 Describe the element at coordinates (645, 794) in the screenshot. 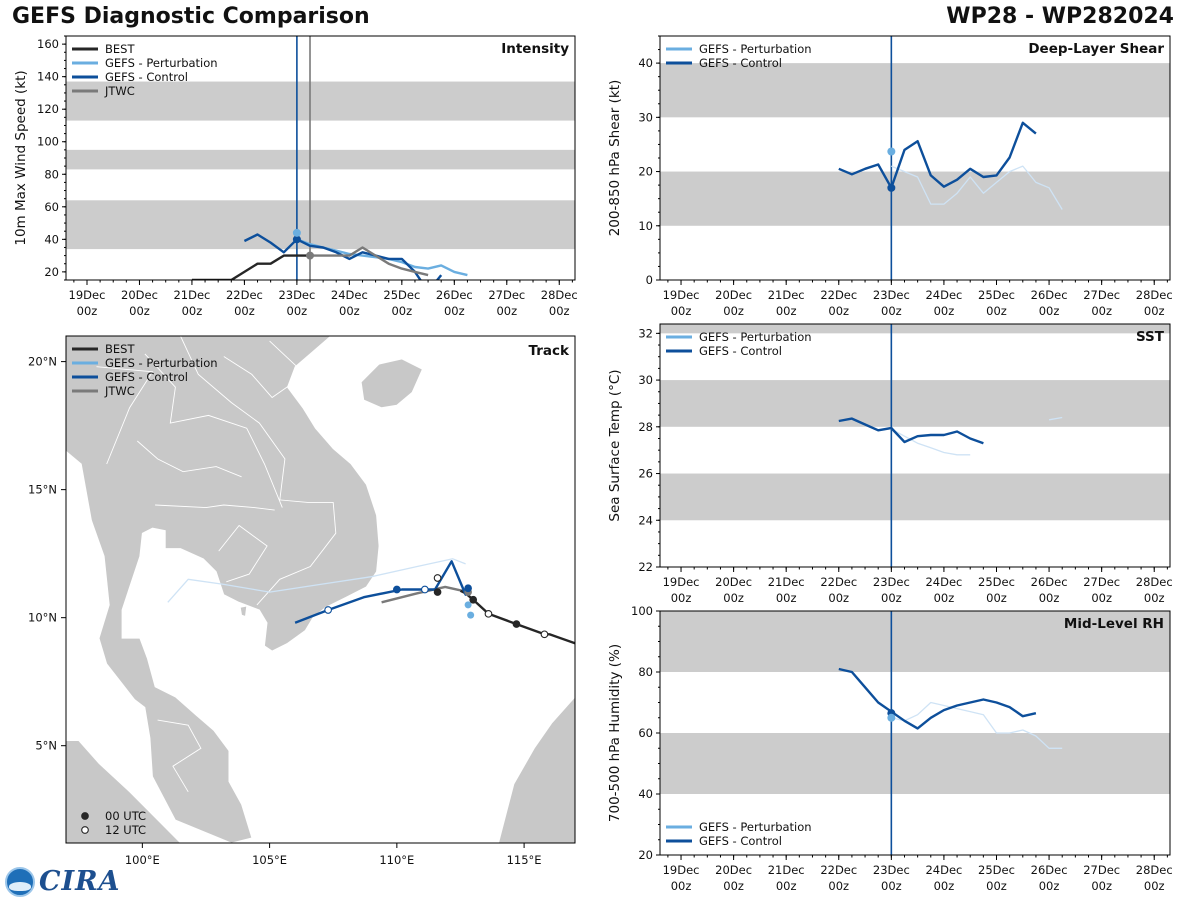

I see `y-tick-label: 40` at that location.